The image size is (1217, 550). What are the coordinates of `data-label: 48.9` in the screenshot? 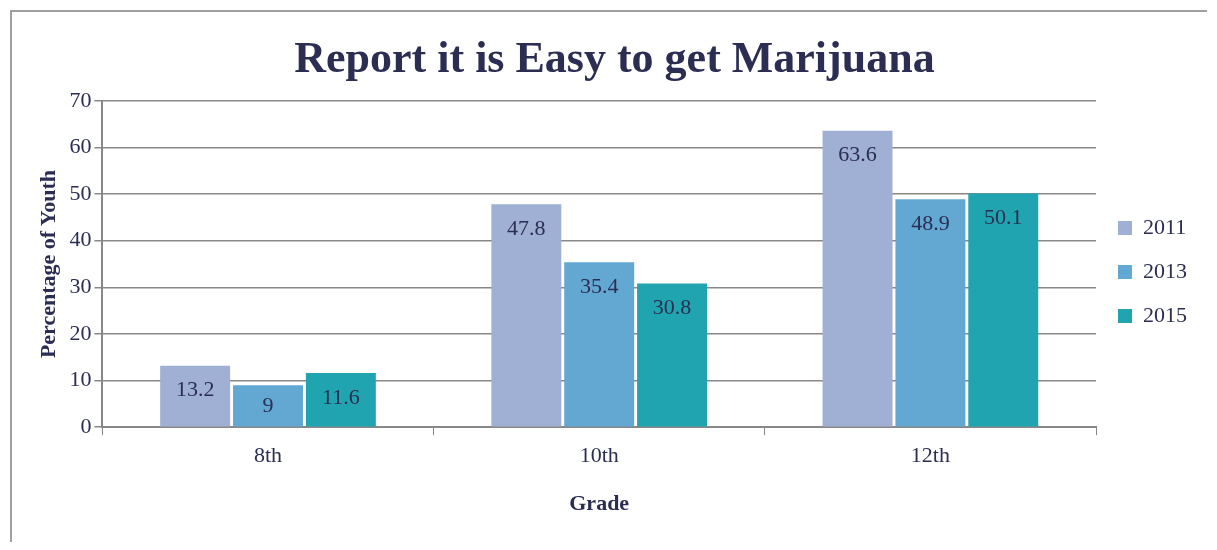 It's located at (930, 222).